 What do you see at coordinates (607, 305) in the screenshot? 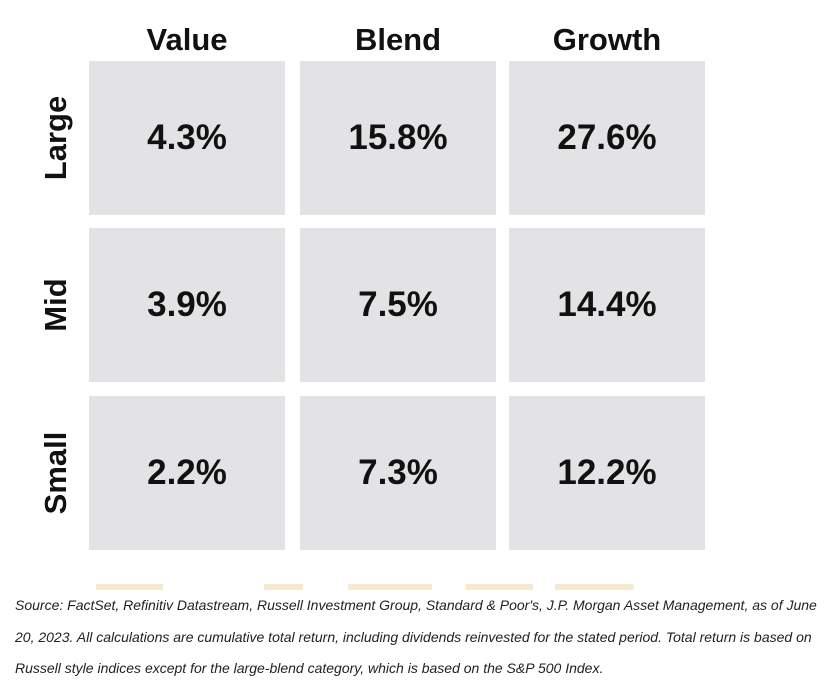
I see `cell-mid-growth: 14.4%` at bounding box center [607, 305].